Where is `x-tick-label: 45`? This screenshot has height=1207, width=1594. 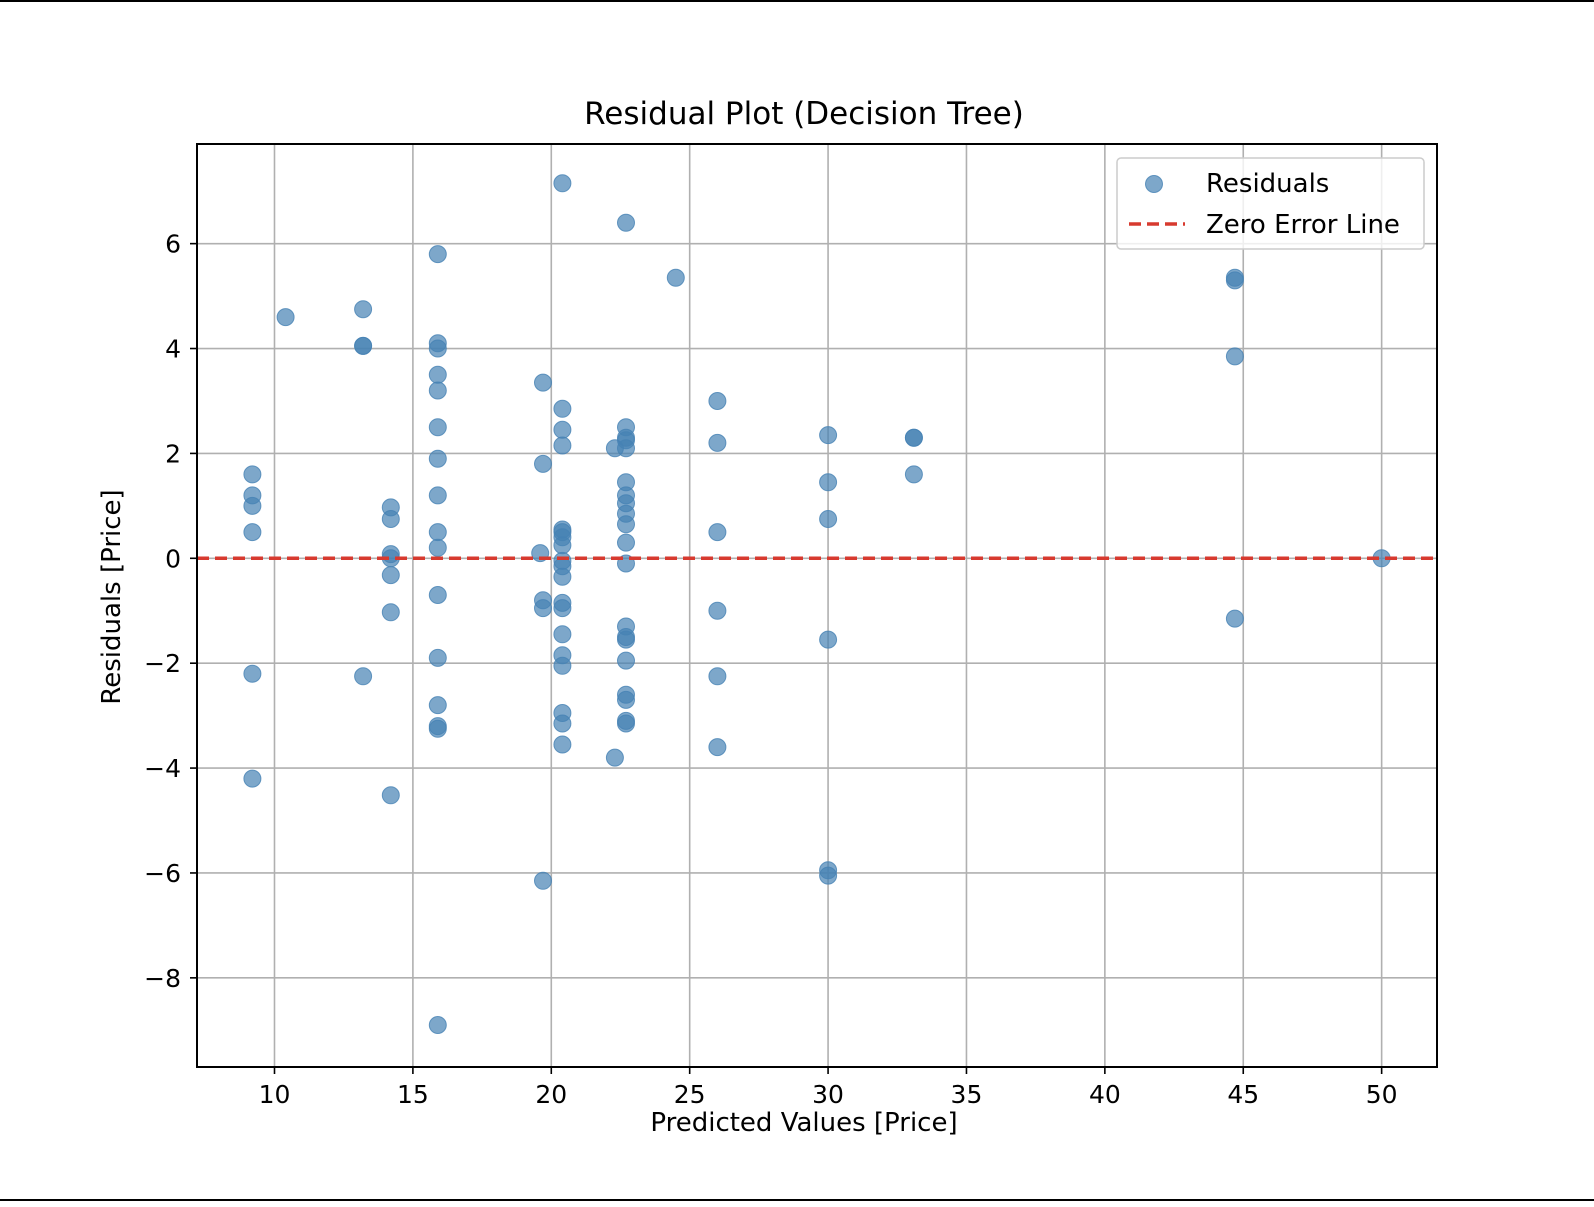 x-tick-label: 45 is located at coordinates (1243, 1094).